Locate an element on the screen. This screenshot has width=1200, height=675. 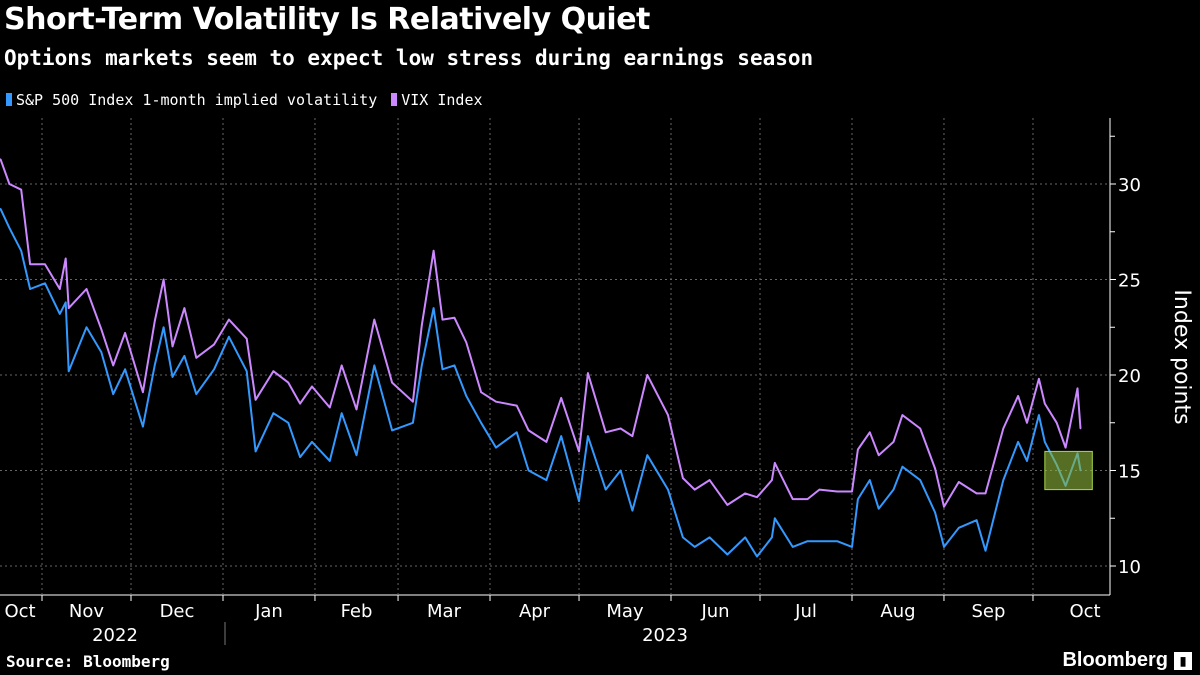
highlight-box is located at coordinates (1068, 470).